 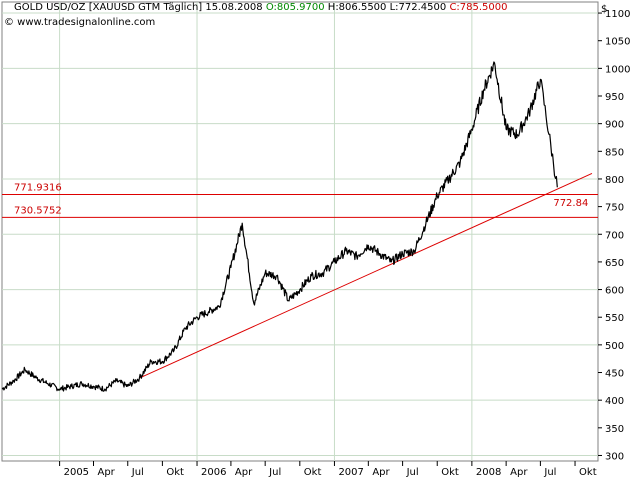 I want to click on low-value: L:772.4500, so click(x=418, y=7).